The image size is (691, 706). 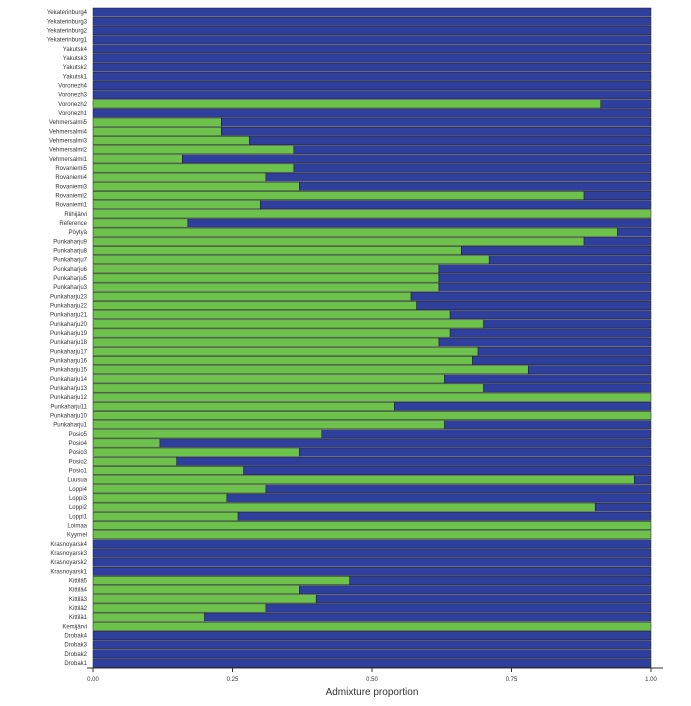 I want to click on category-label: Kittilä4, so click(x=78, y=591).